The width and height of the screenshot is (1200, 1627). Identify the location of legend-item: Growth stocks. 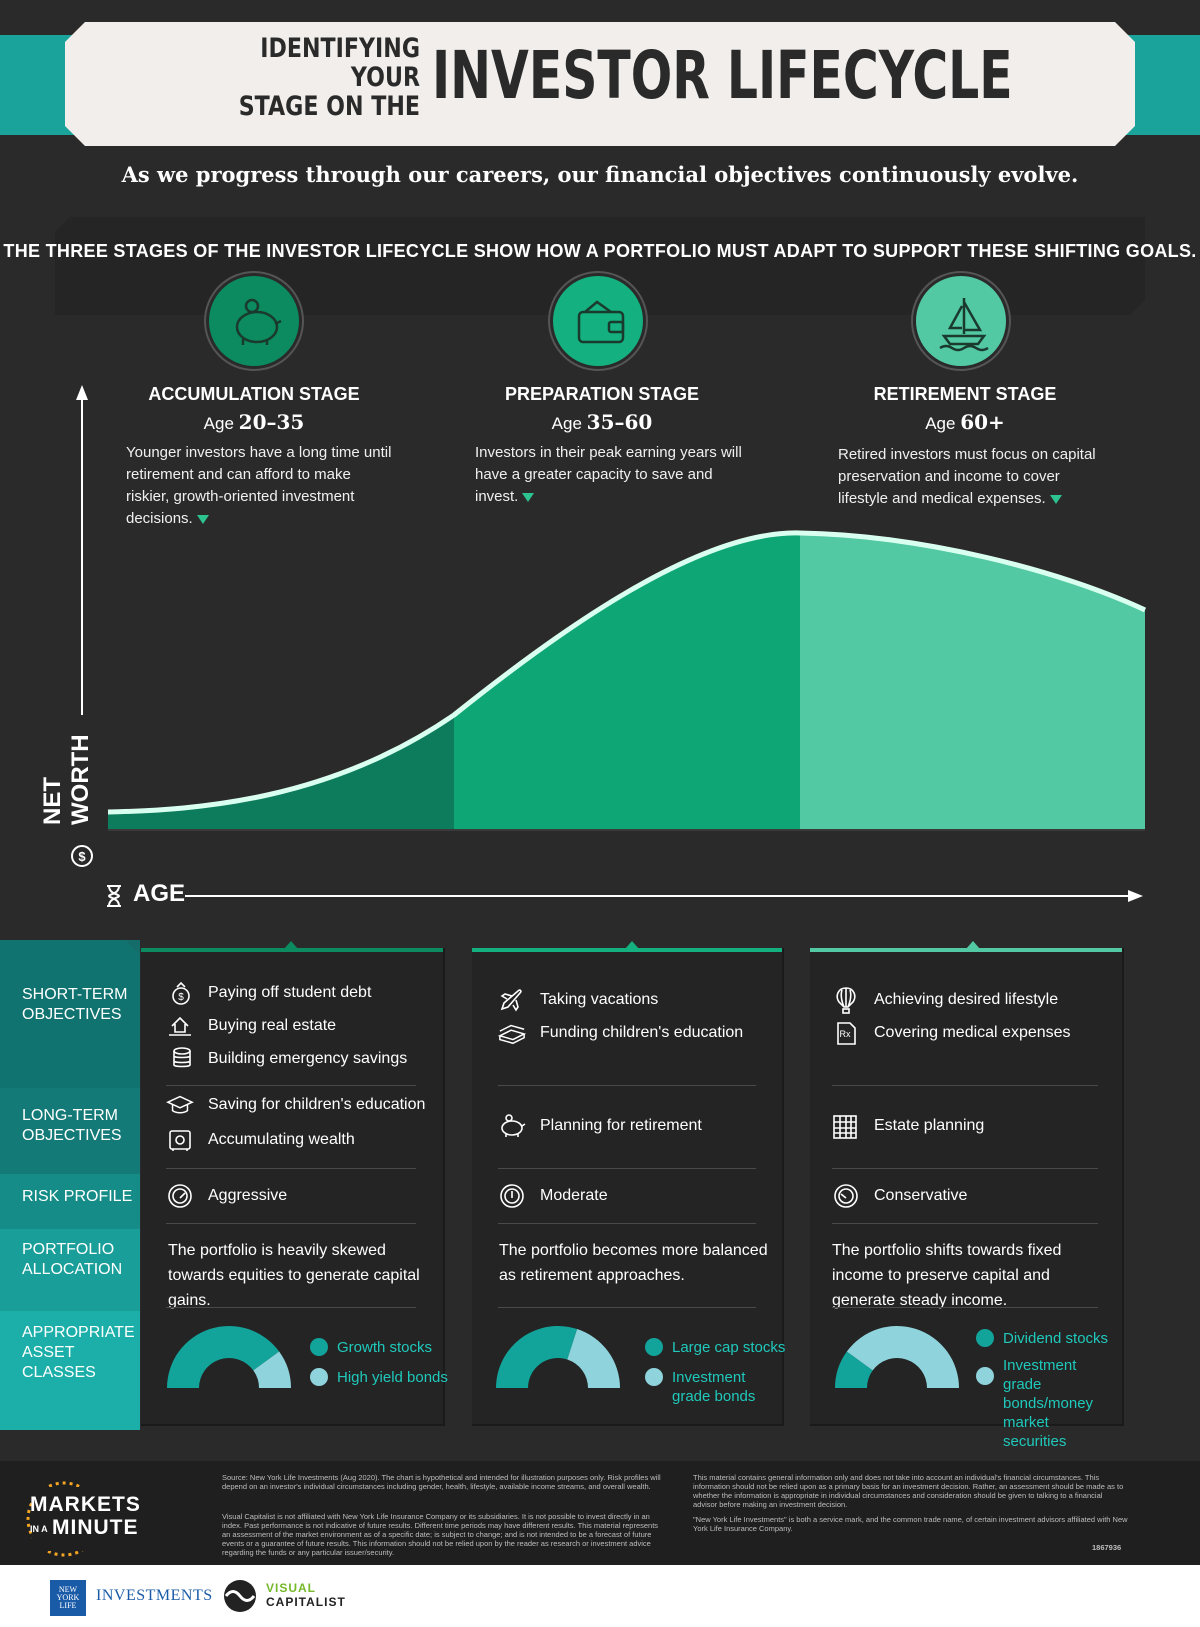
(371, 1347).